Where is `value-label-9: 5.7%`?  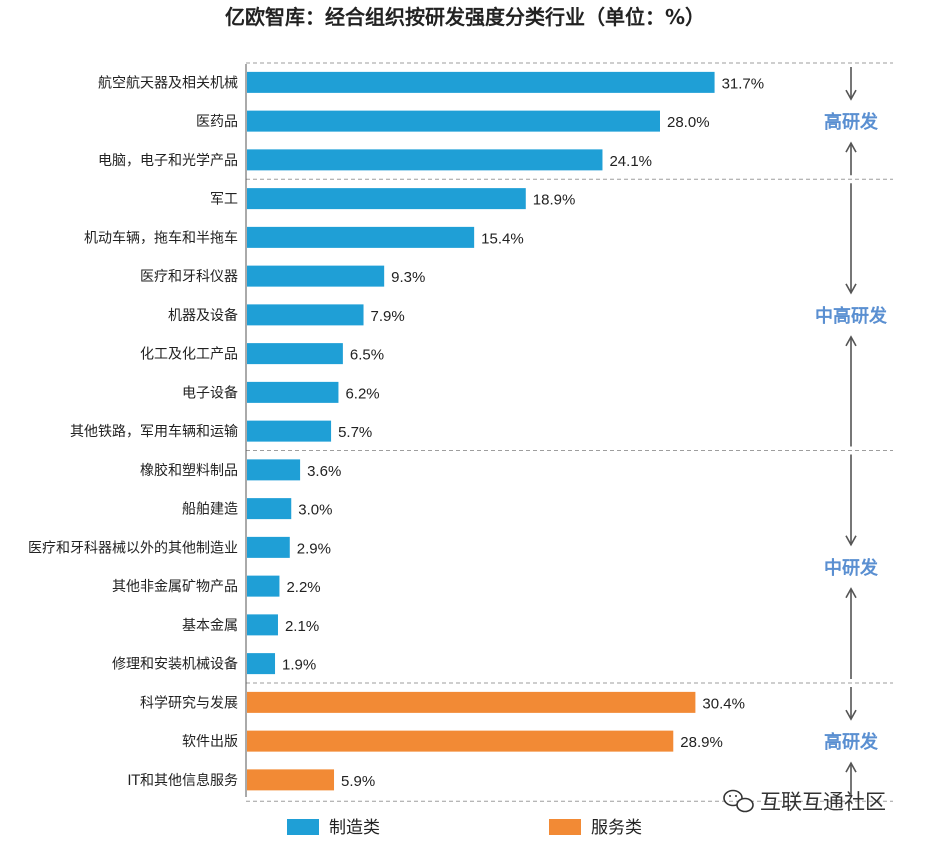
value-label-9: 5.7% is located at coordinates (355, 432).